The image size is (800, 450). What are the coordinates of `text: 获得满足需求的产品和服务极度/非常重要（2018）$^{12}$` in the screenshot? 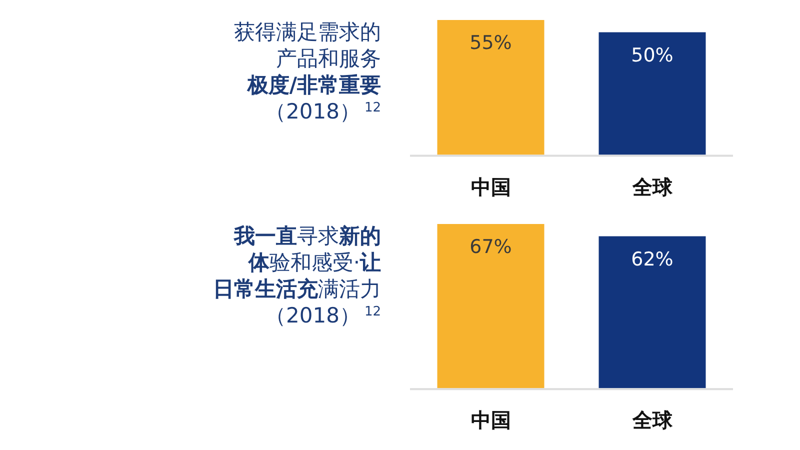 It's located at (307, 72).